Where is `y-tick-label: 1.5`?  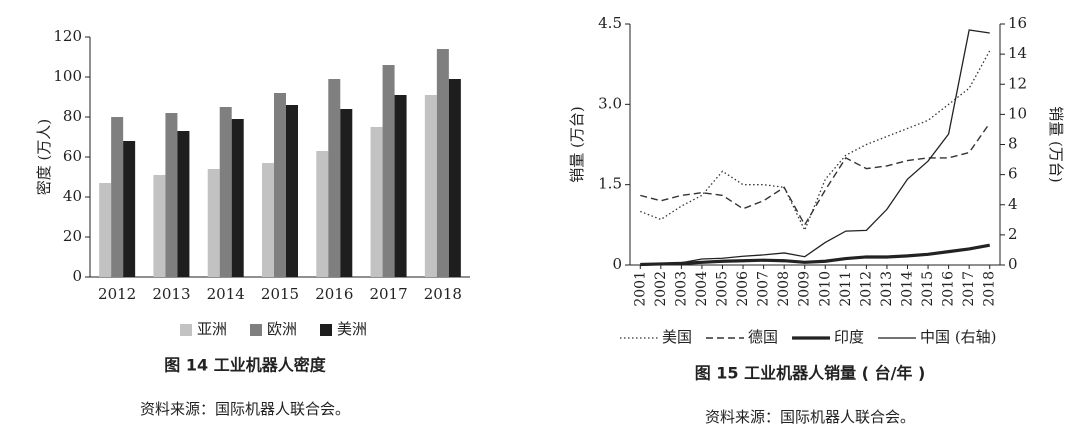
y-tick-label: 1.5 is located at coordinates (610, 184).